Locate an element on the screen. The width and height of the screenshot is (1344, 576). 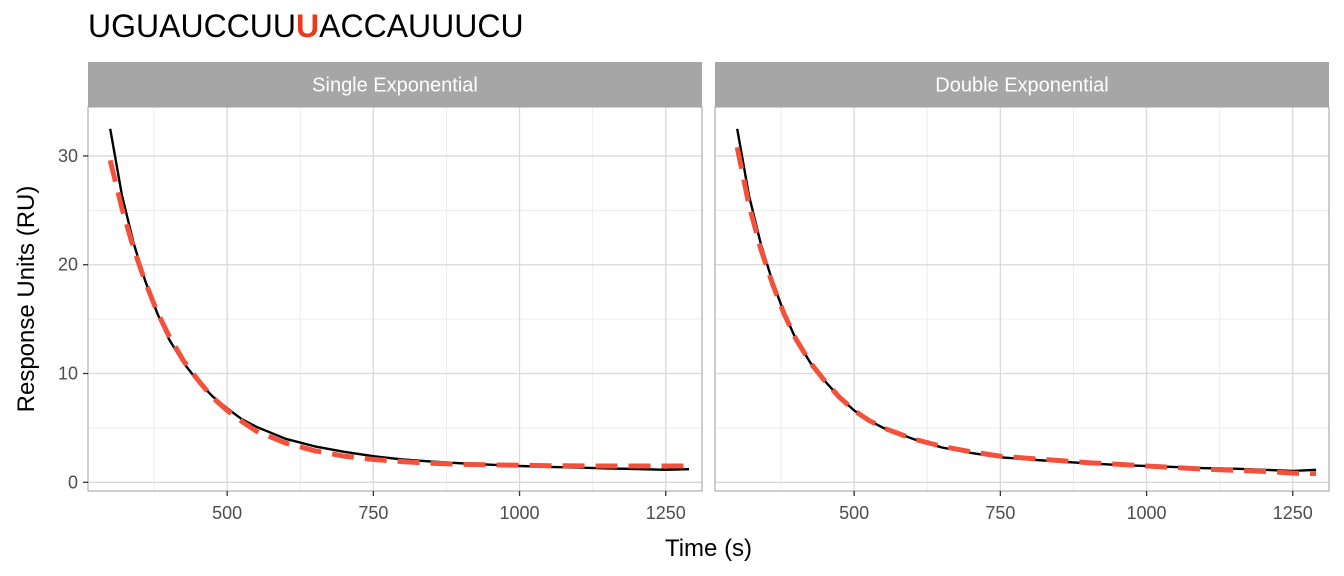
chart-title: UGUAUCCUUUACCAUUUCU is located at coordinates (306, 26).